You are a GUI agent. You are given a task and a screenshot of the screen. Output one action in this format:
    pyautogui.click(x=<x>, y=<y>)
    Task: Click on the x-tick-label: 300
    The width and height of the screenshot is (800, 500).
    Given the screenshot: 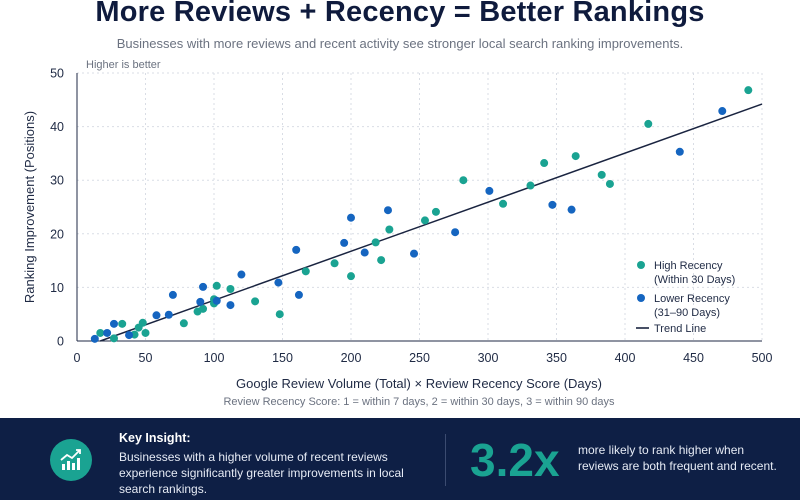 What is the action you would take?
    pyautogui.click(x=488, y=358)
    